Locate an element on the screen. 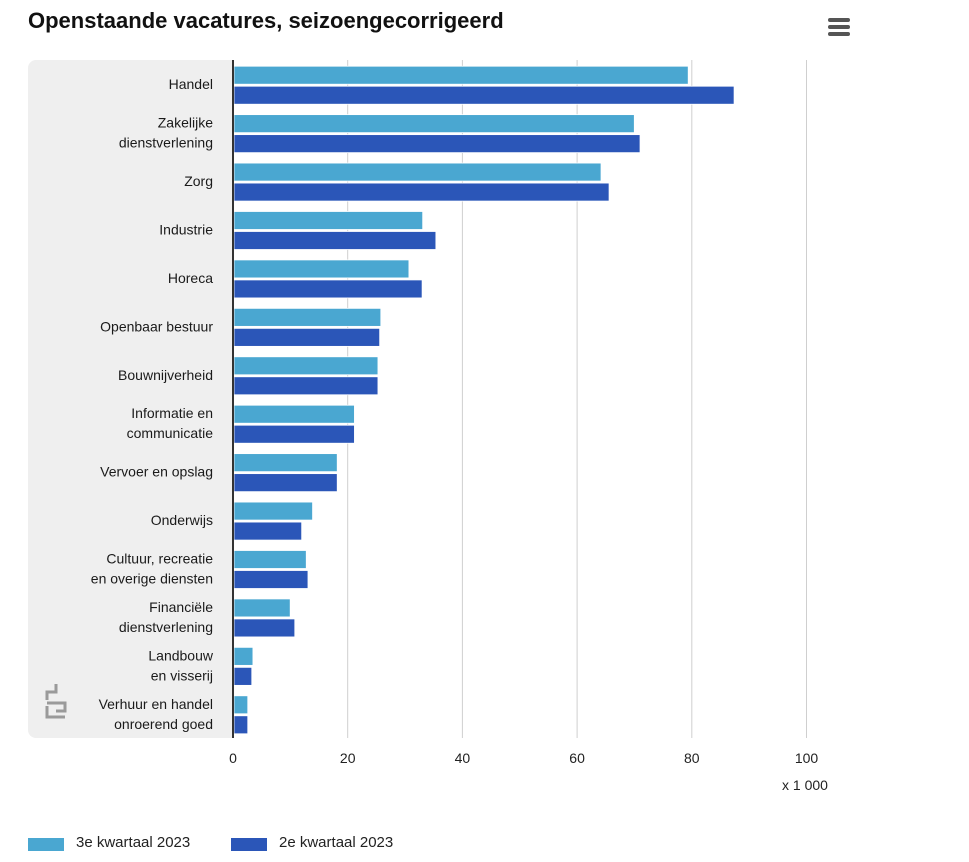 The height and width of the screenshot is (862, 969). category-label-zorg: Zorg is located at coordinates (198, 181).